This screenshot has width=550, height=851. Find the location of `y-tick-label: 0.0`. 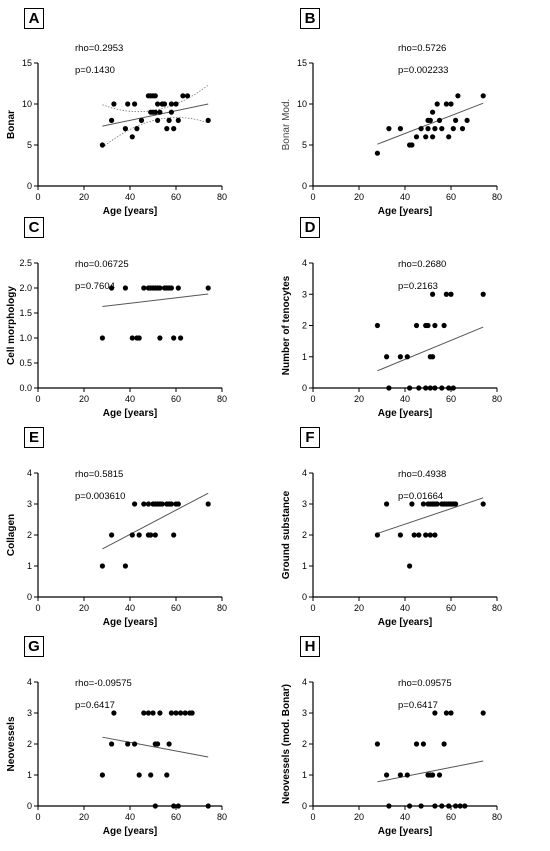

y-tick-label: 0.0 is located at coordinates (25, 388).